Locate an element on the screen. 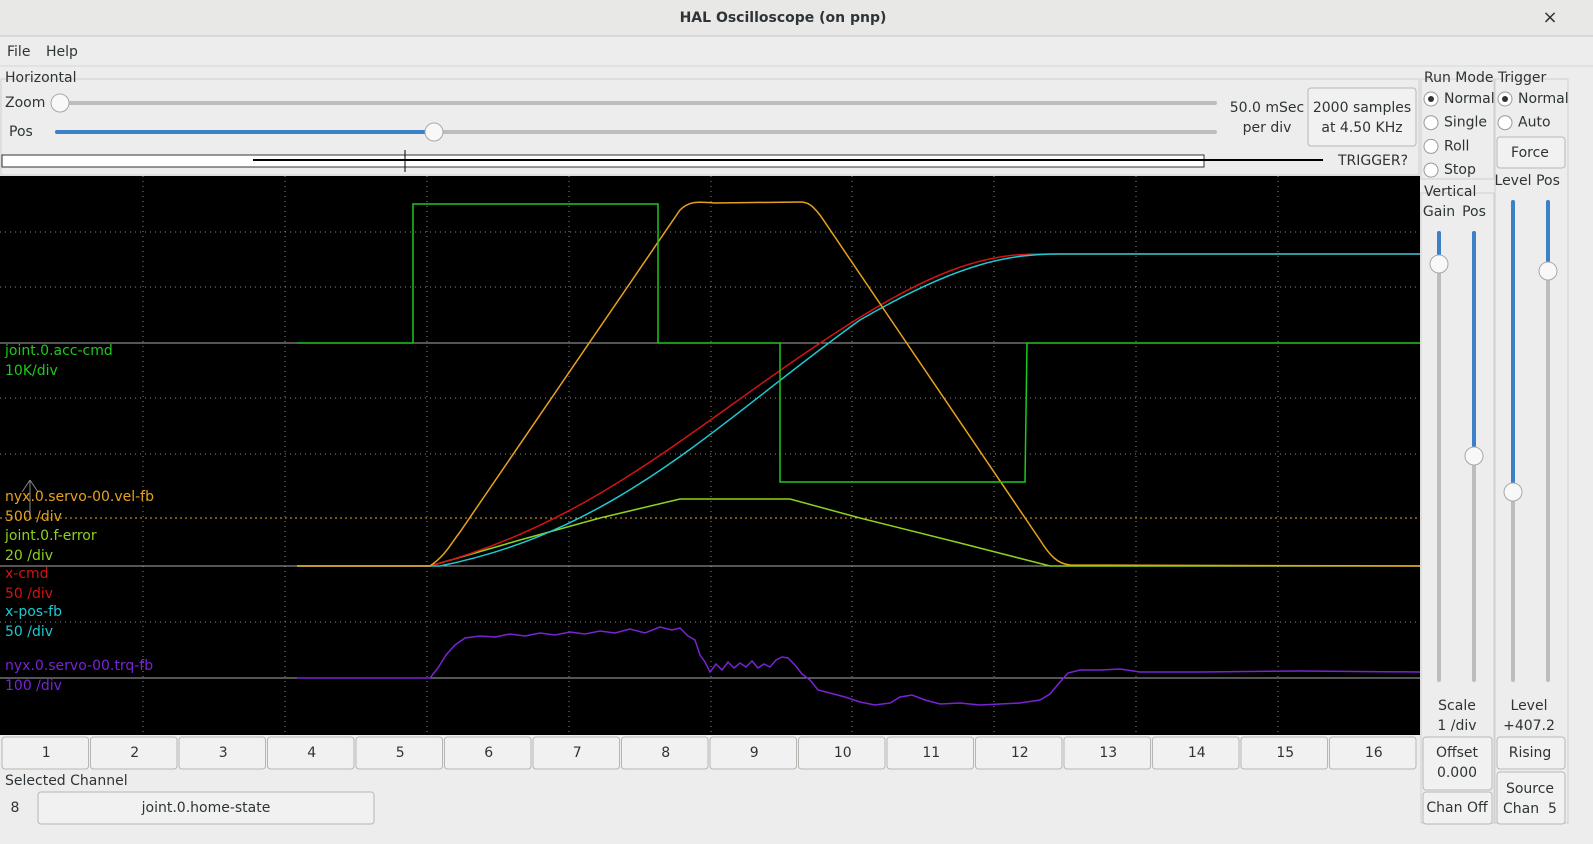 The height and width of the screenshot is (844, 1593). selected-number: 8 is located at coordinates (15, 808).